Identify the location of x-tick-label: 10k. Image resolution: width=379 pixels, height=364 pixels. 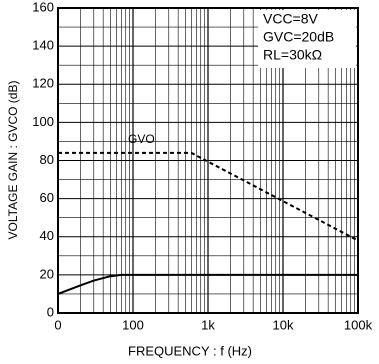
(283, 324).